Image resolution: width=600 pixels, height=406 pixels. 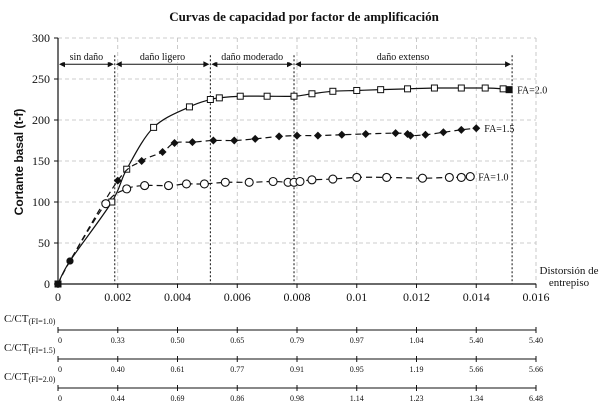 What do you see at coordinates (237, 369) in the screenshot?
I see `ratio-tick-label: 0.77` at bounding box center [237, 369].